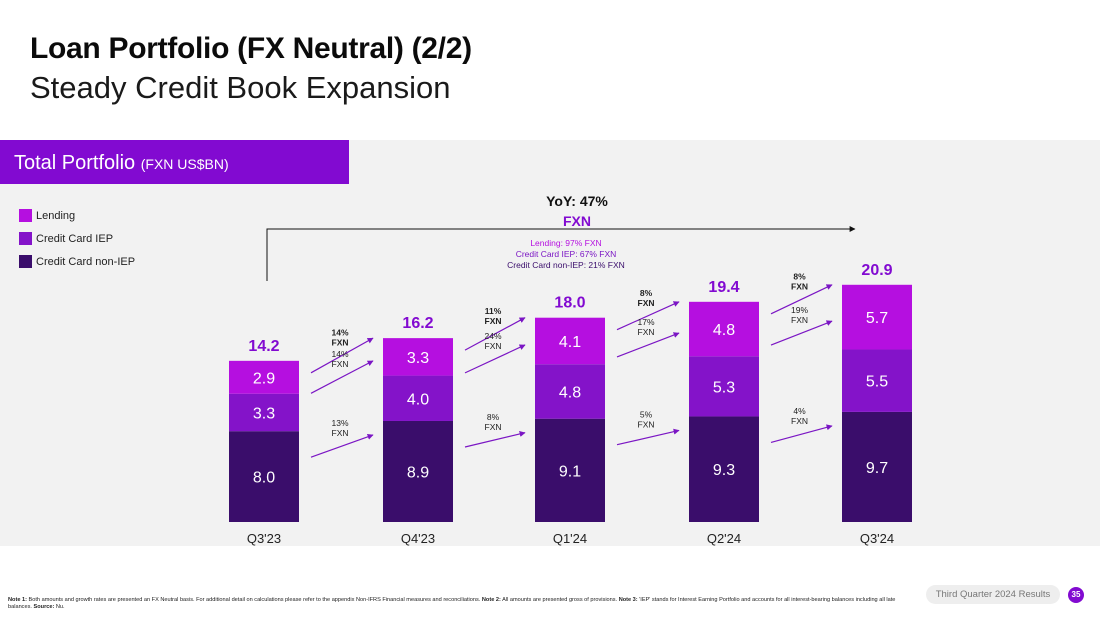  Describe the element at coordinates (566, 254) in the screenshot. I see `yoy-detail-2: Credit Card IEP: 67% FXN` at that location.